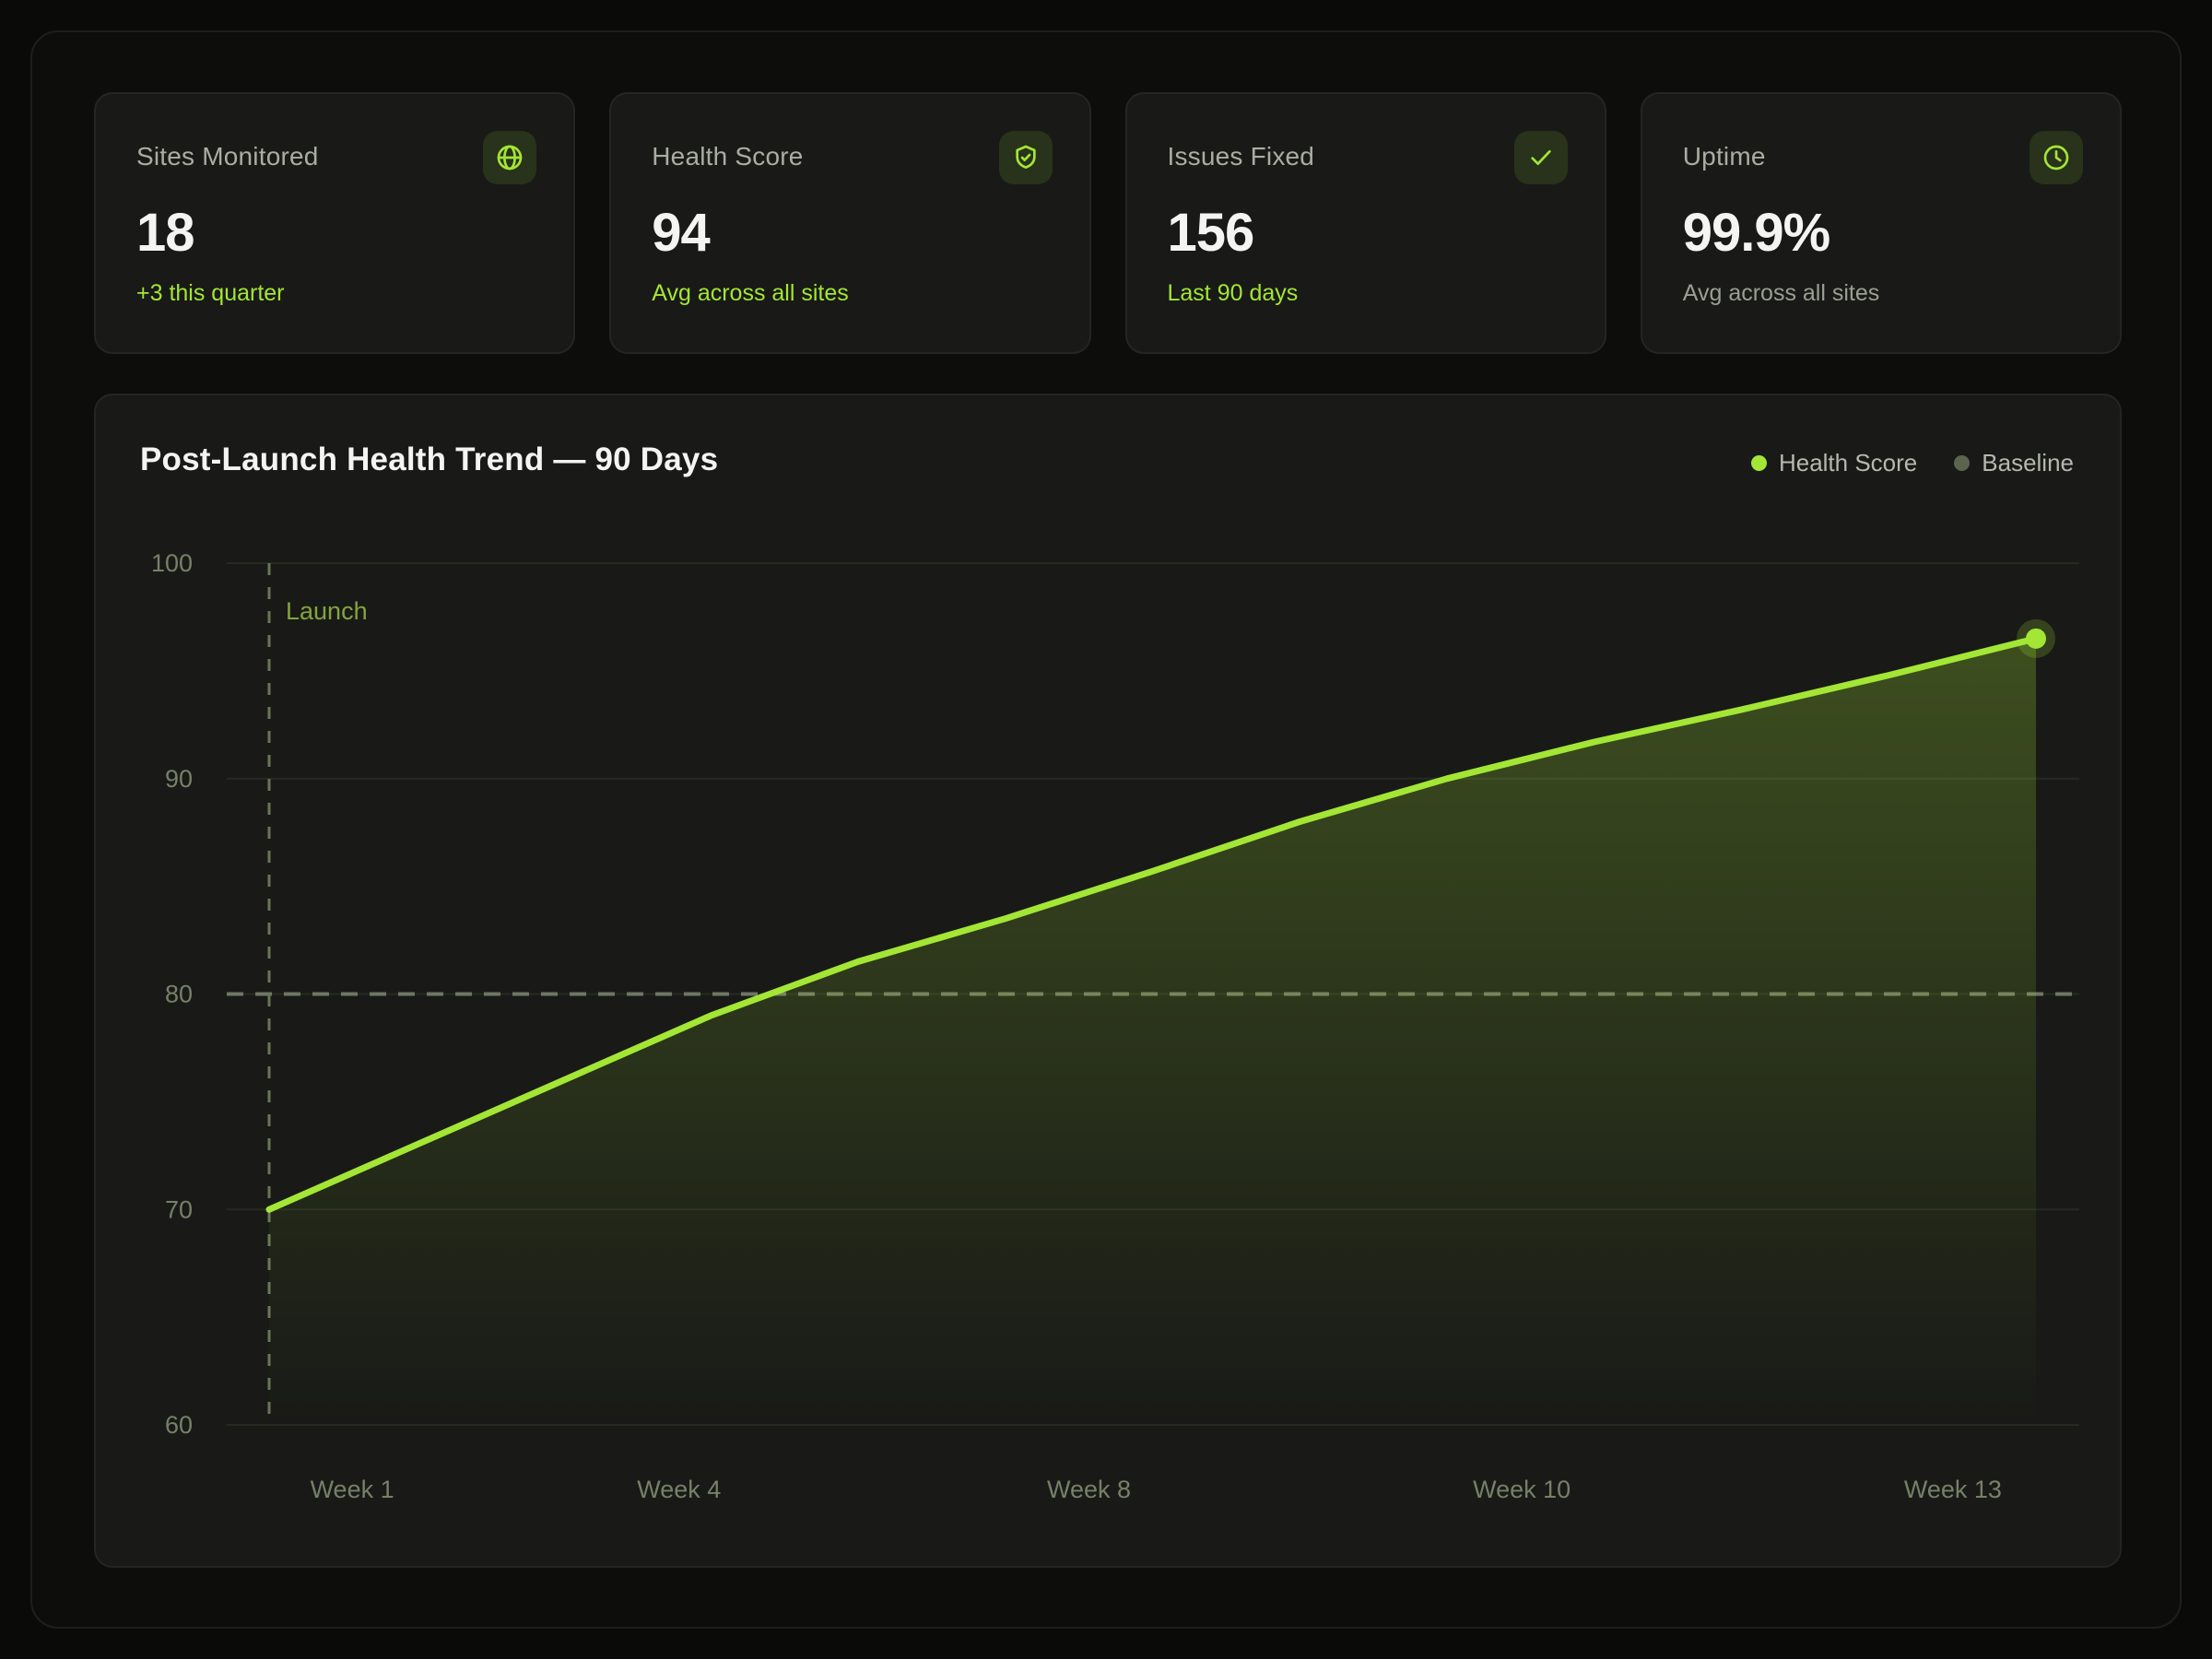 This screenshot has width=2212, height=1659. I want to click on stat-label: Uptime, so click(1724, 156).